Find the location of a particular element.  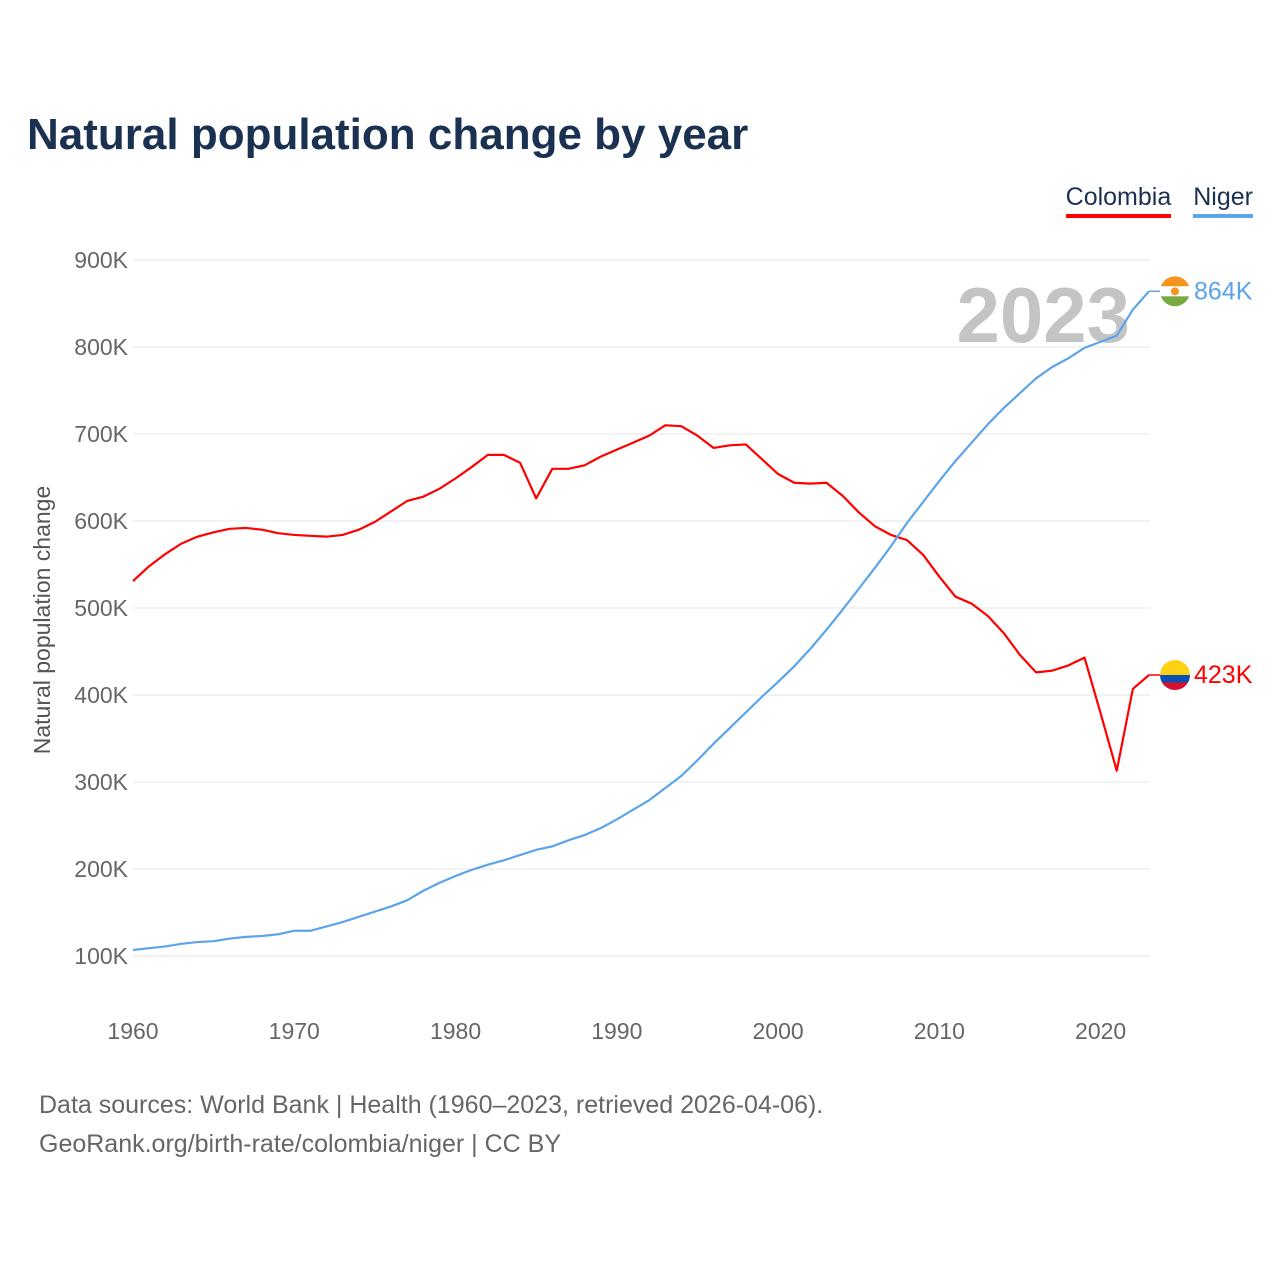

legend: Colombia Niger is located at coordinates (1159, 200).